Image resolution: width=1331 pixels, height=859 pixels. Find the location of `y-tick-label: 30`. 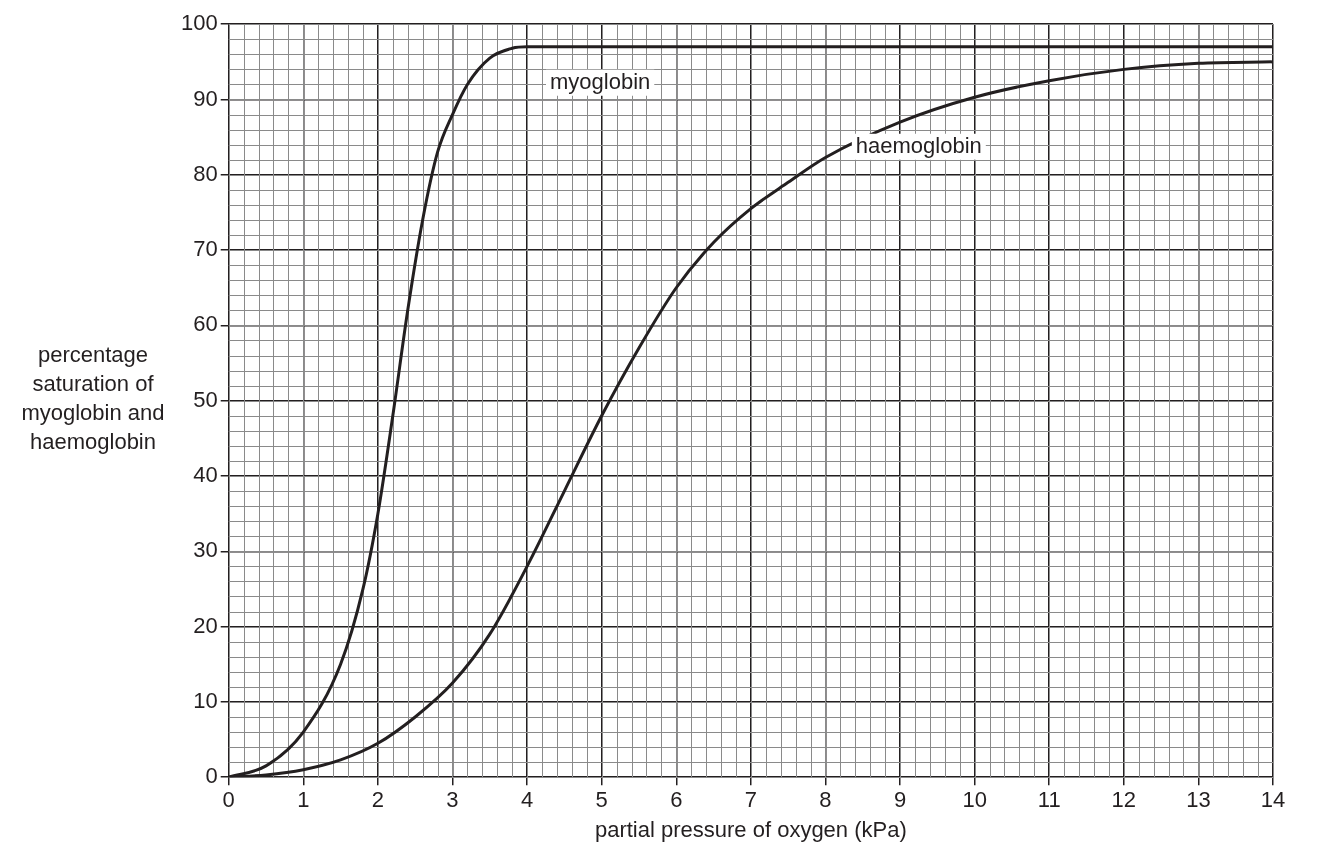

y-tick-label: 30 is located at coordinates (205, 550).